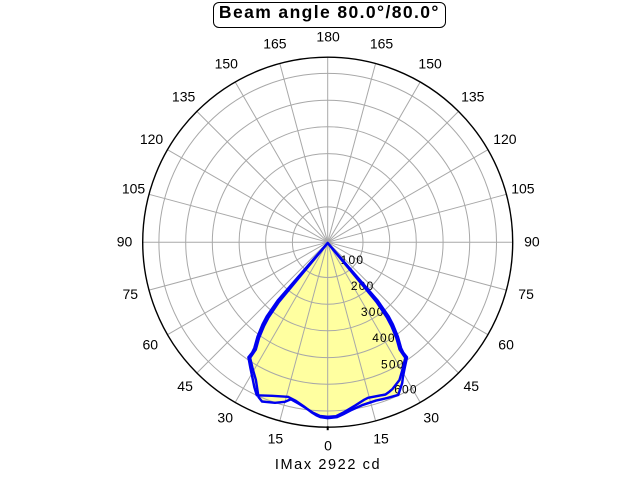 This screenshot has width=640, height=480. Describe the element at coordinates (328, 445) in the screenshot. I see `svg-text: 0` at that location.